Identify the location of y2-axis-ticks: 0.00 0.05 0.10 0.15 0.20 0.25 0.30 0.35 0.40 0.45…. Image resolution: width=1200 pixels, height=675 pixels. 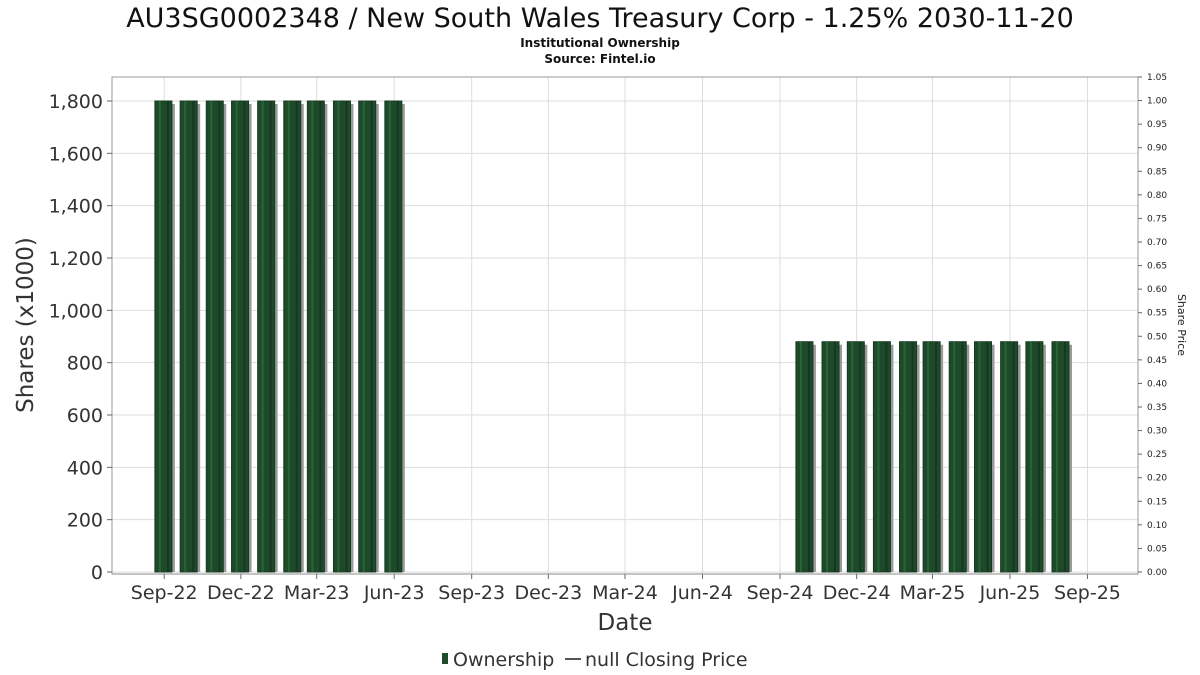
(1152, 325).